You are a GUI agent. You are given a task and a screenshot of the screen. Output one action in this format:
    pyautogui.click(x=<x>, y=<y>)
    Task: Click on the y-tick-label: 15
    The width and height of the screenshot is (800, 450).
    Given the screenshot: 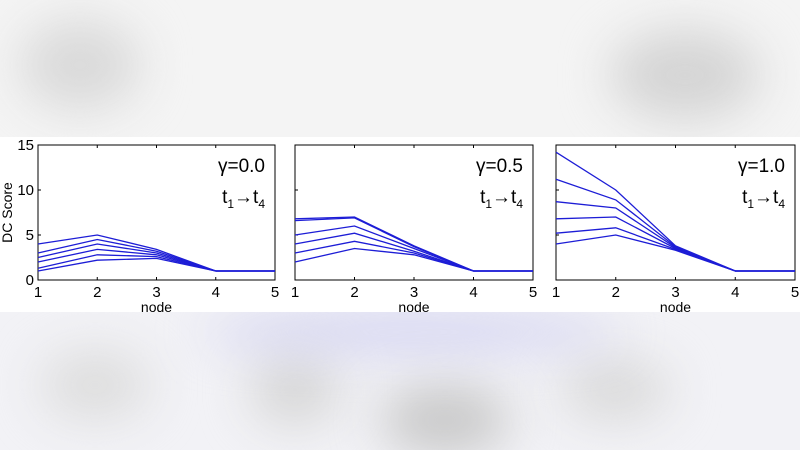 What is the action you would take?
    pyautogui.click(x=25, y=145)
    